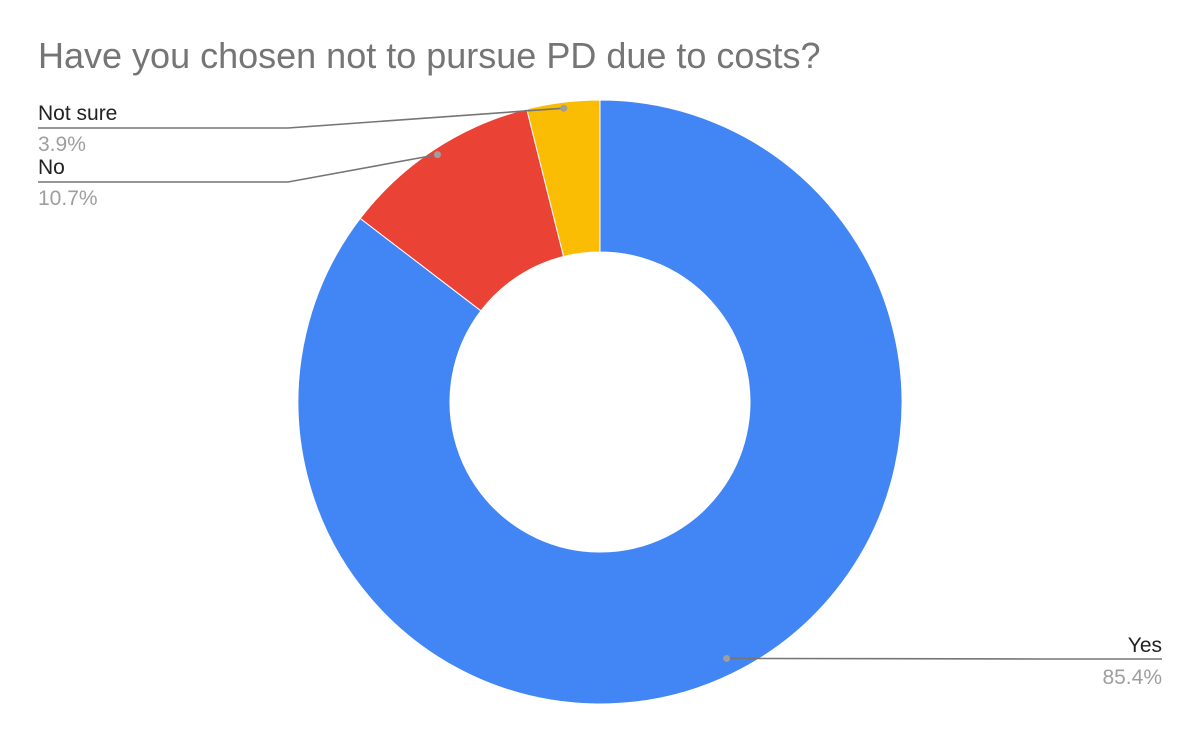 This screenshot has width=1200, height=742. I want to click on slice-not-sure, so click(563, 178).